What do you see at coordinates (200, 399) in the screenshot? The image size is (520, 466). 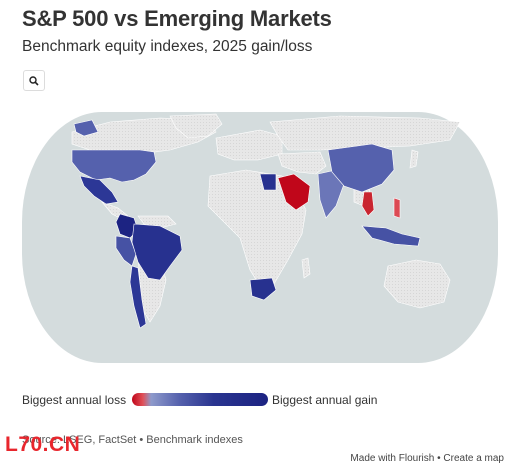 I see `legend-gradient-bar` at bounding box center [200, 399].